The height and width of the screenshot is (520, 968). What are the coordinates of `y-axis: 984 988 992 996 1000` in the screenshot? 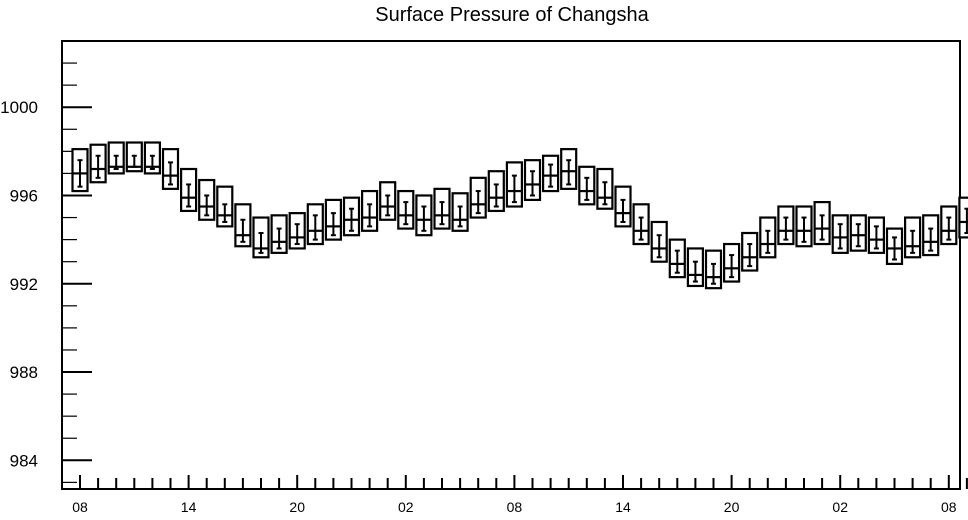 It's located at (46, 261).